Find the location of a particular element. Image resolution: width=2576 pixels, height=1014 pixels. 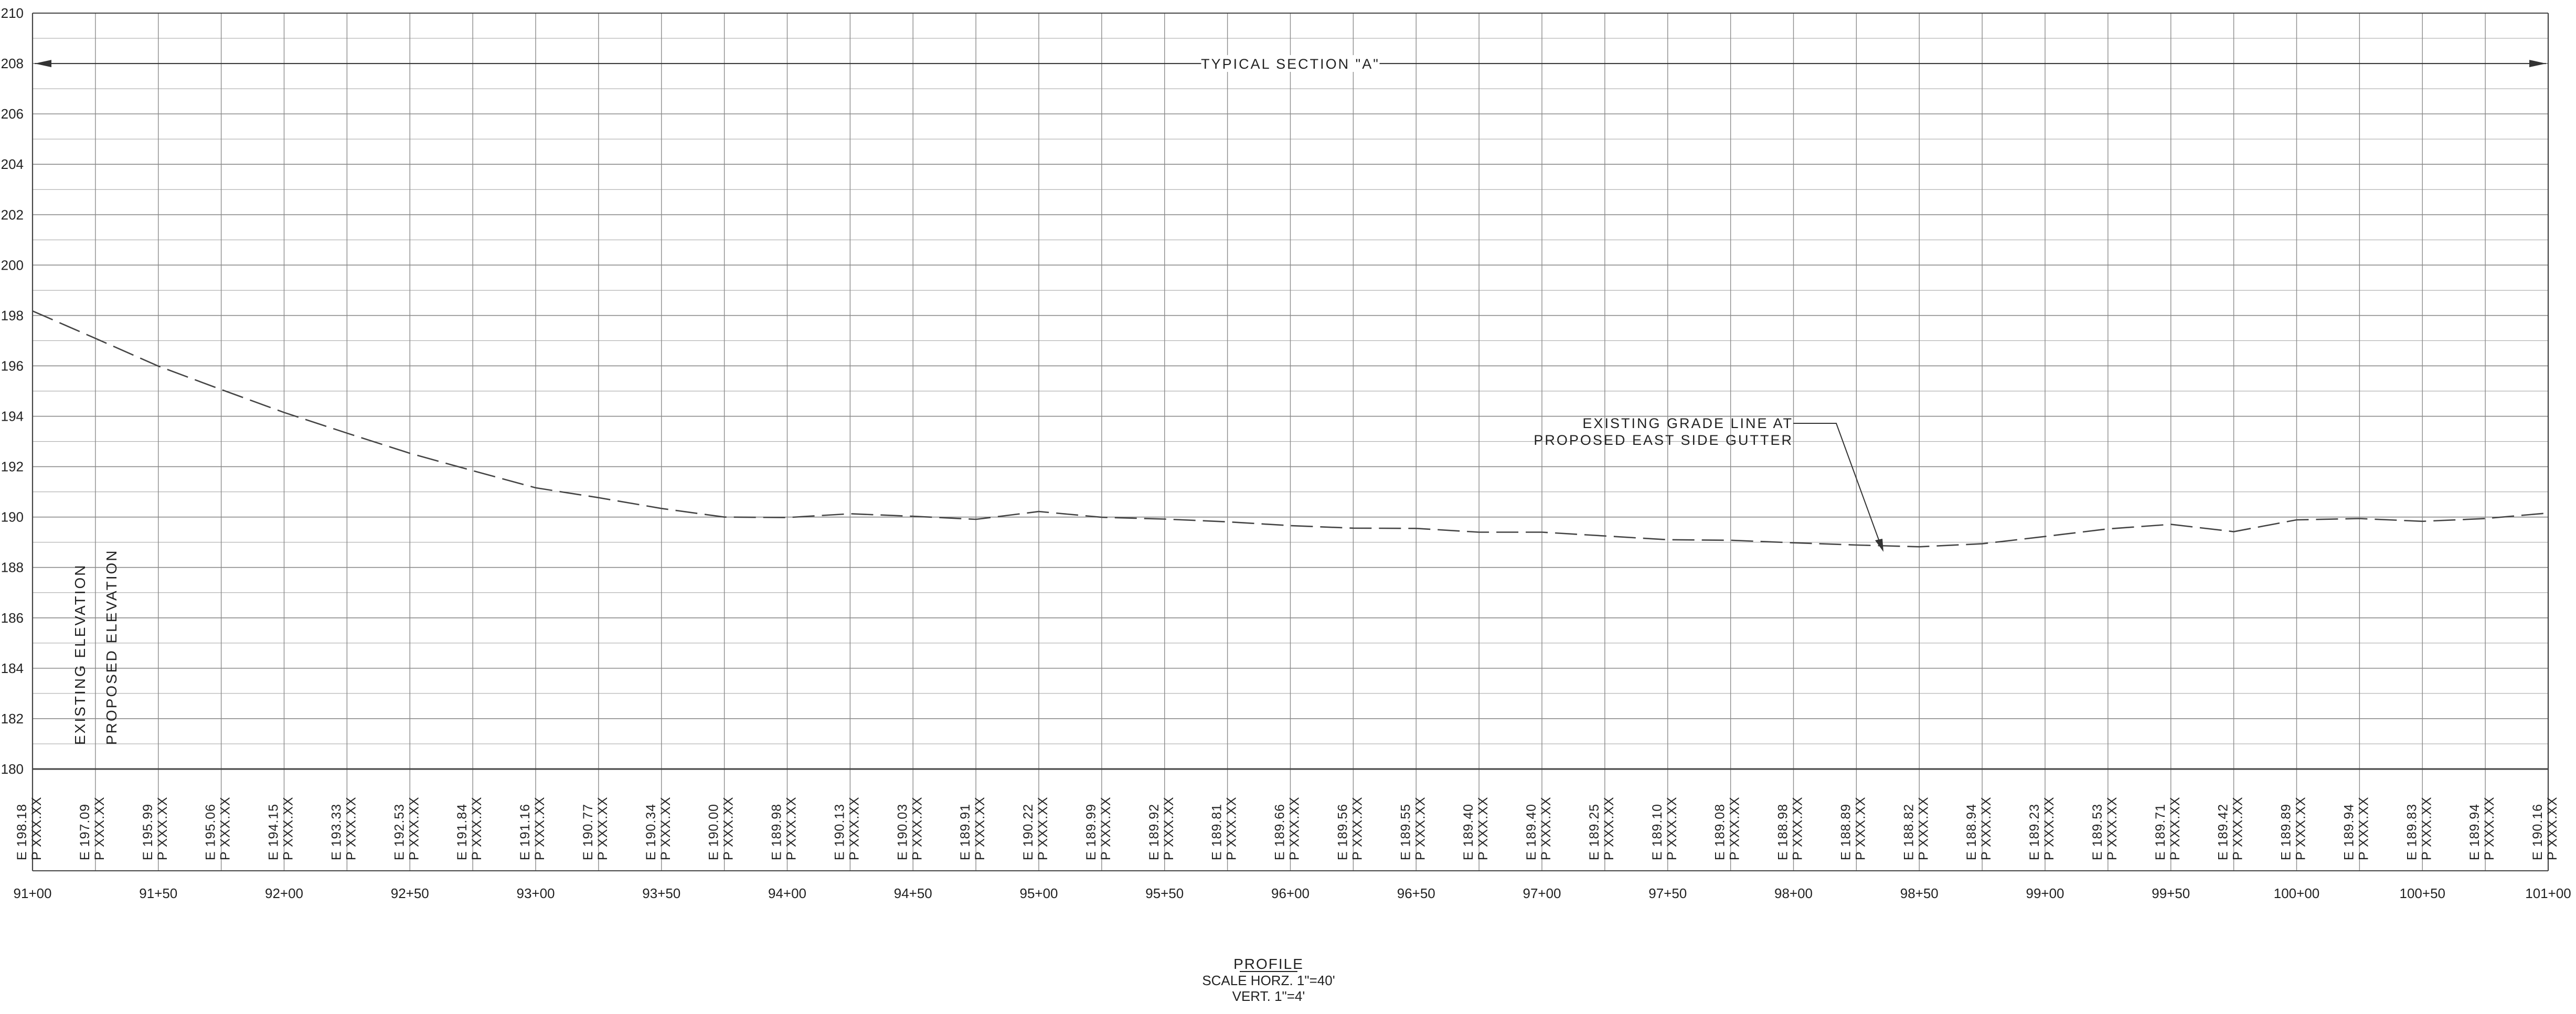

existing-elevation-value: E 188.82 is located at coordinates (1908, 832).